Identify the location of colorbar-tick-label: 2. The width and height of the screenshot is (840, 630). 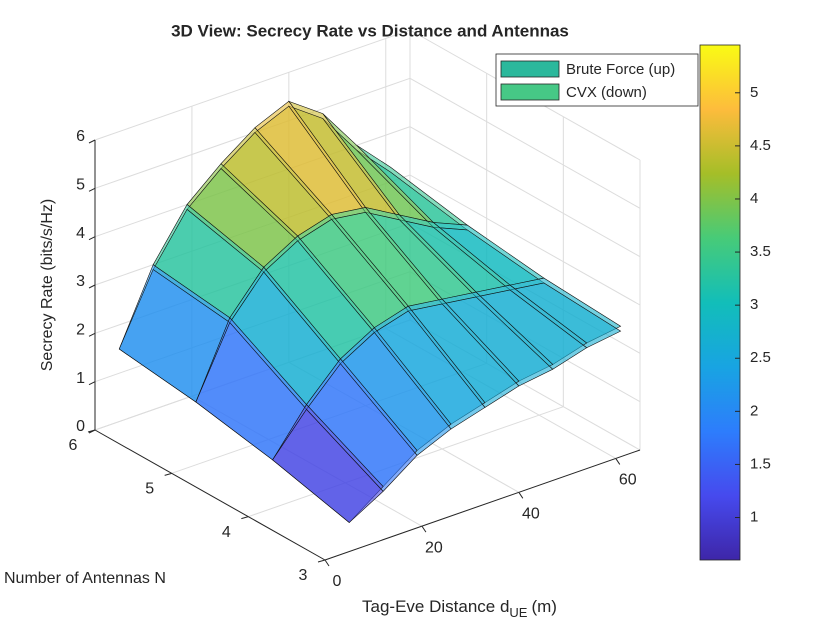
(754, 410).